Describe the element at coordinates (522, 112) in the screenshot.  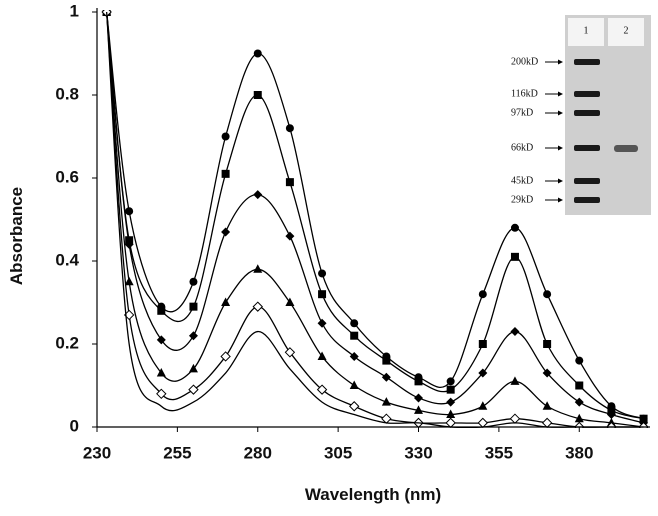
I see `marker-label: 97kD` at that location.